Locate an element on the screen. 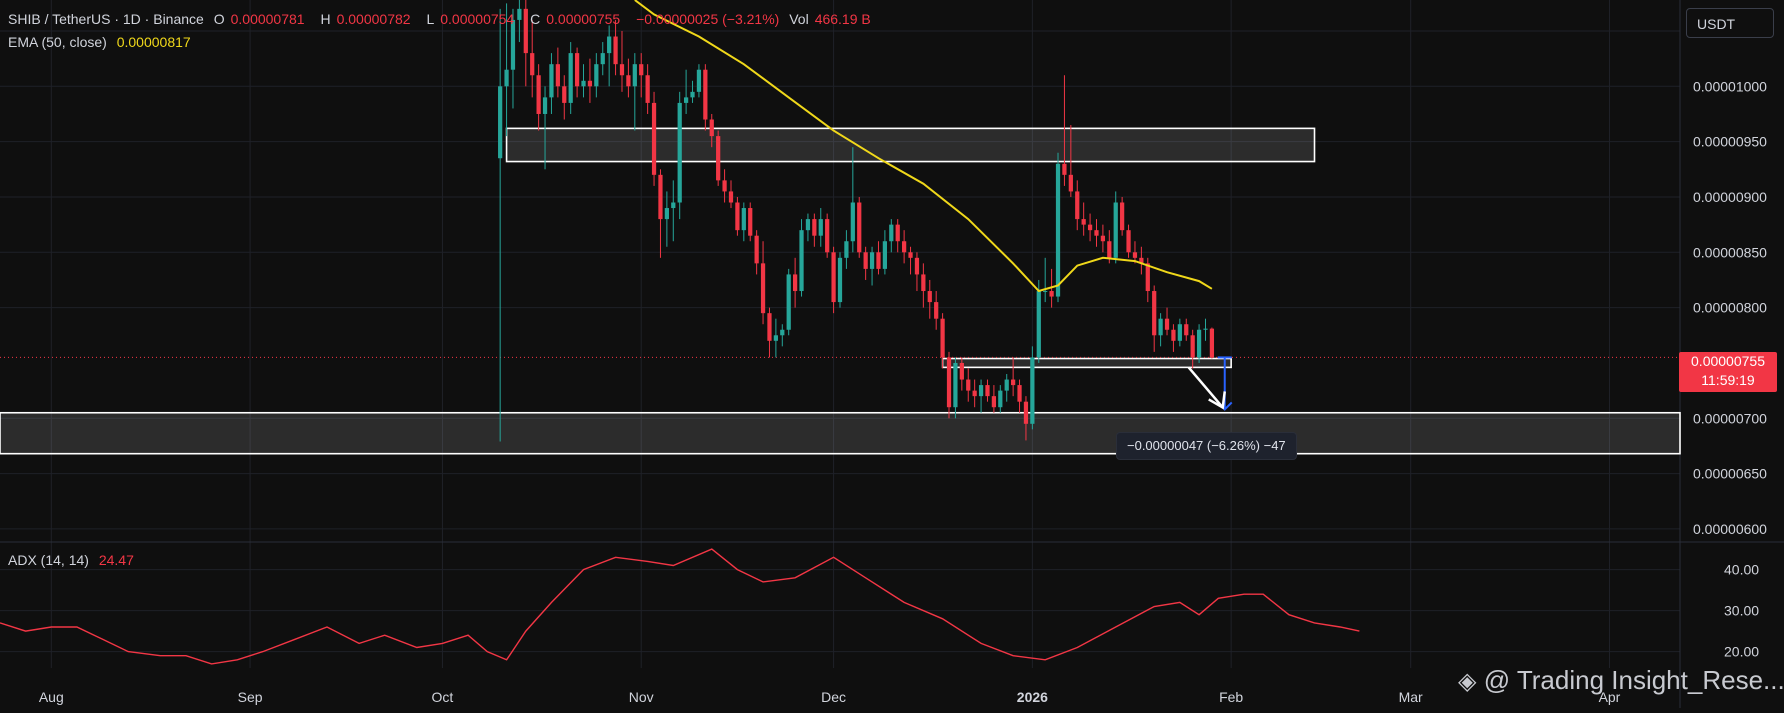  time-tick-label: Feb is located at coordinates (1231, 697).